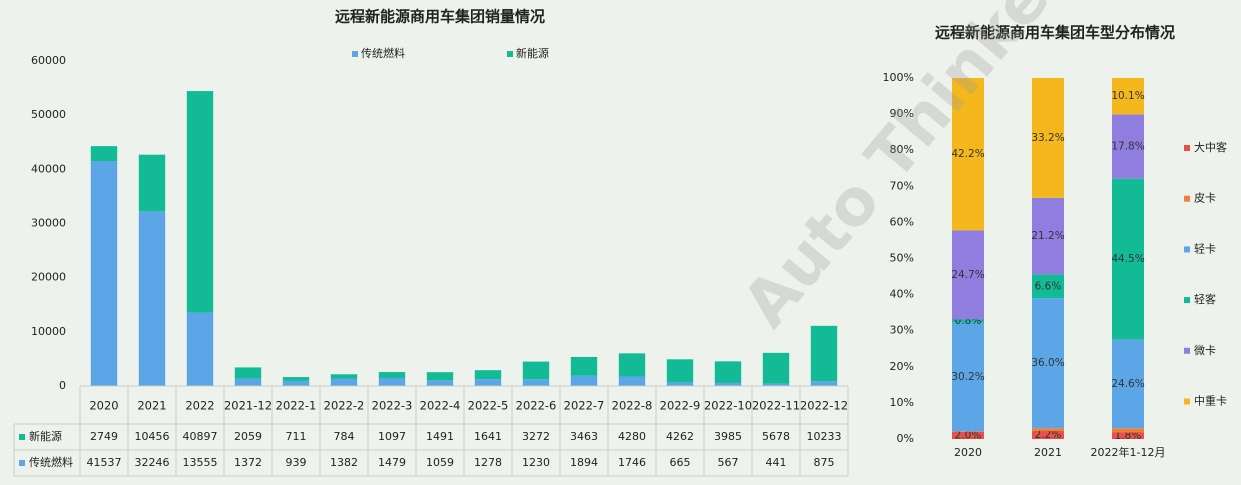 Image resolution: width=1241 pixels, height=485 pixels. I want to click on table-cell: 875, so click(824, 462).